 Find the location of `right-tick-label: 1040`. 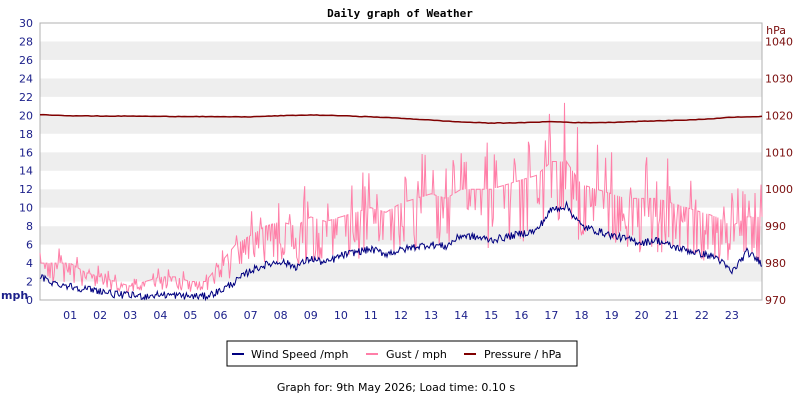

right-tick-label: 1040 is located at coordinates (779, 41).